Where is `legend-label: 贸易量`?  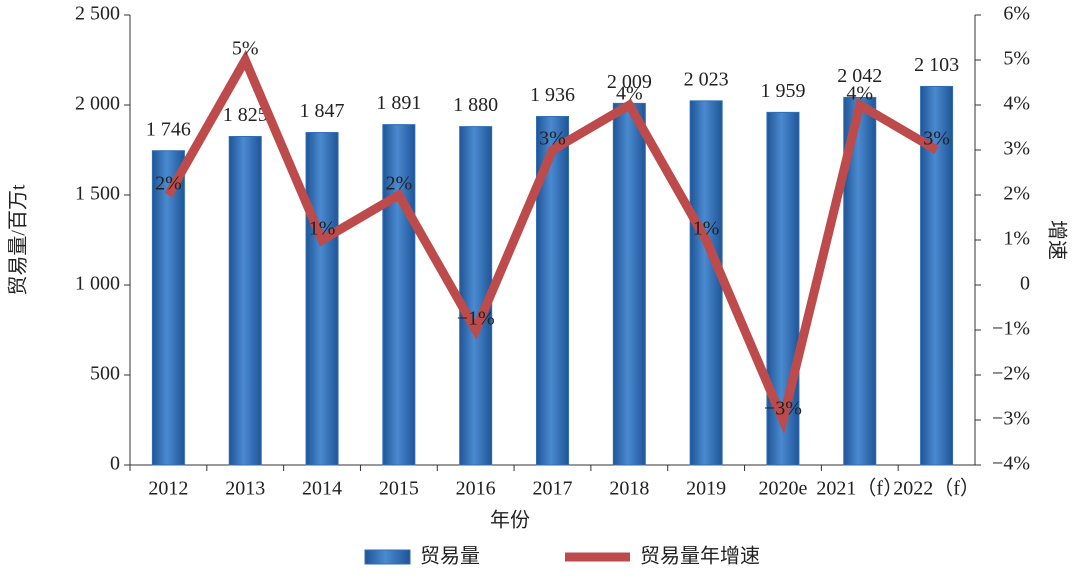
legend-label: 贸易量 is located at coordinates (450, 556).